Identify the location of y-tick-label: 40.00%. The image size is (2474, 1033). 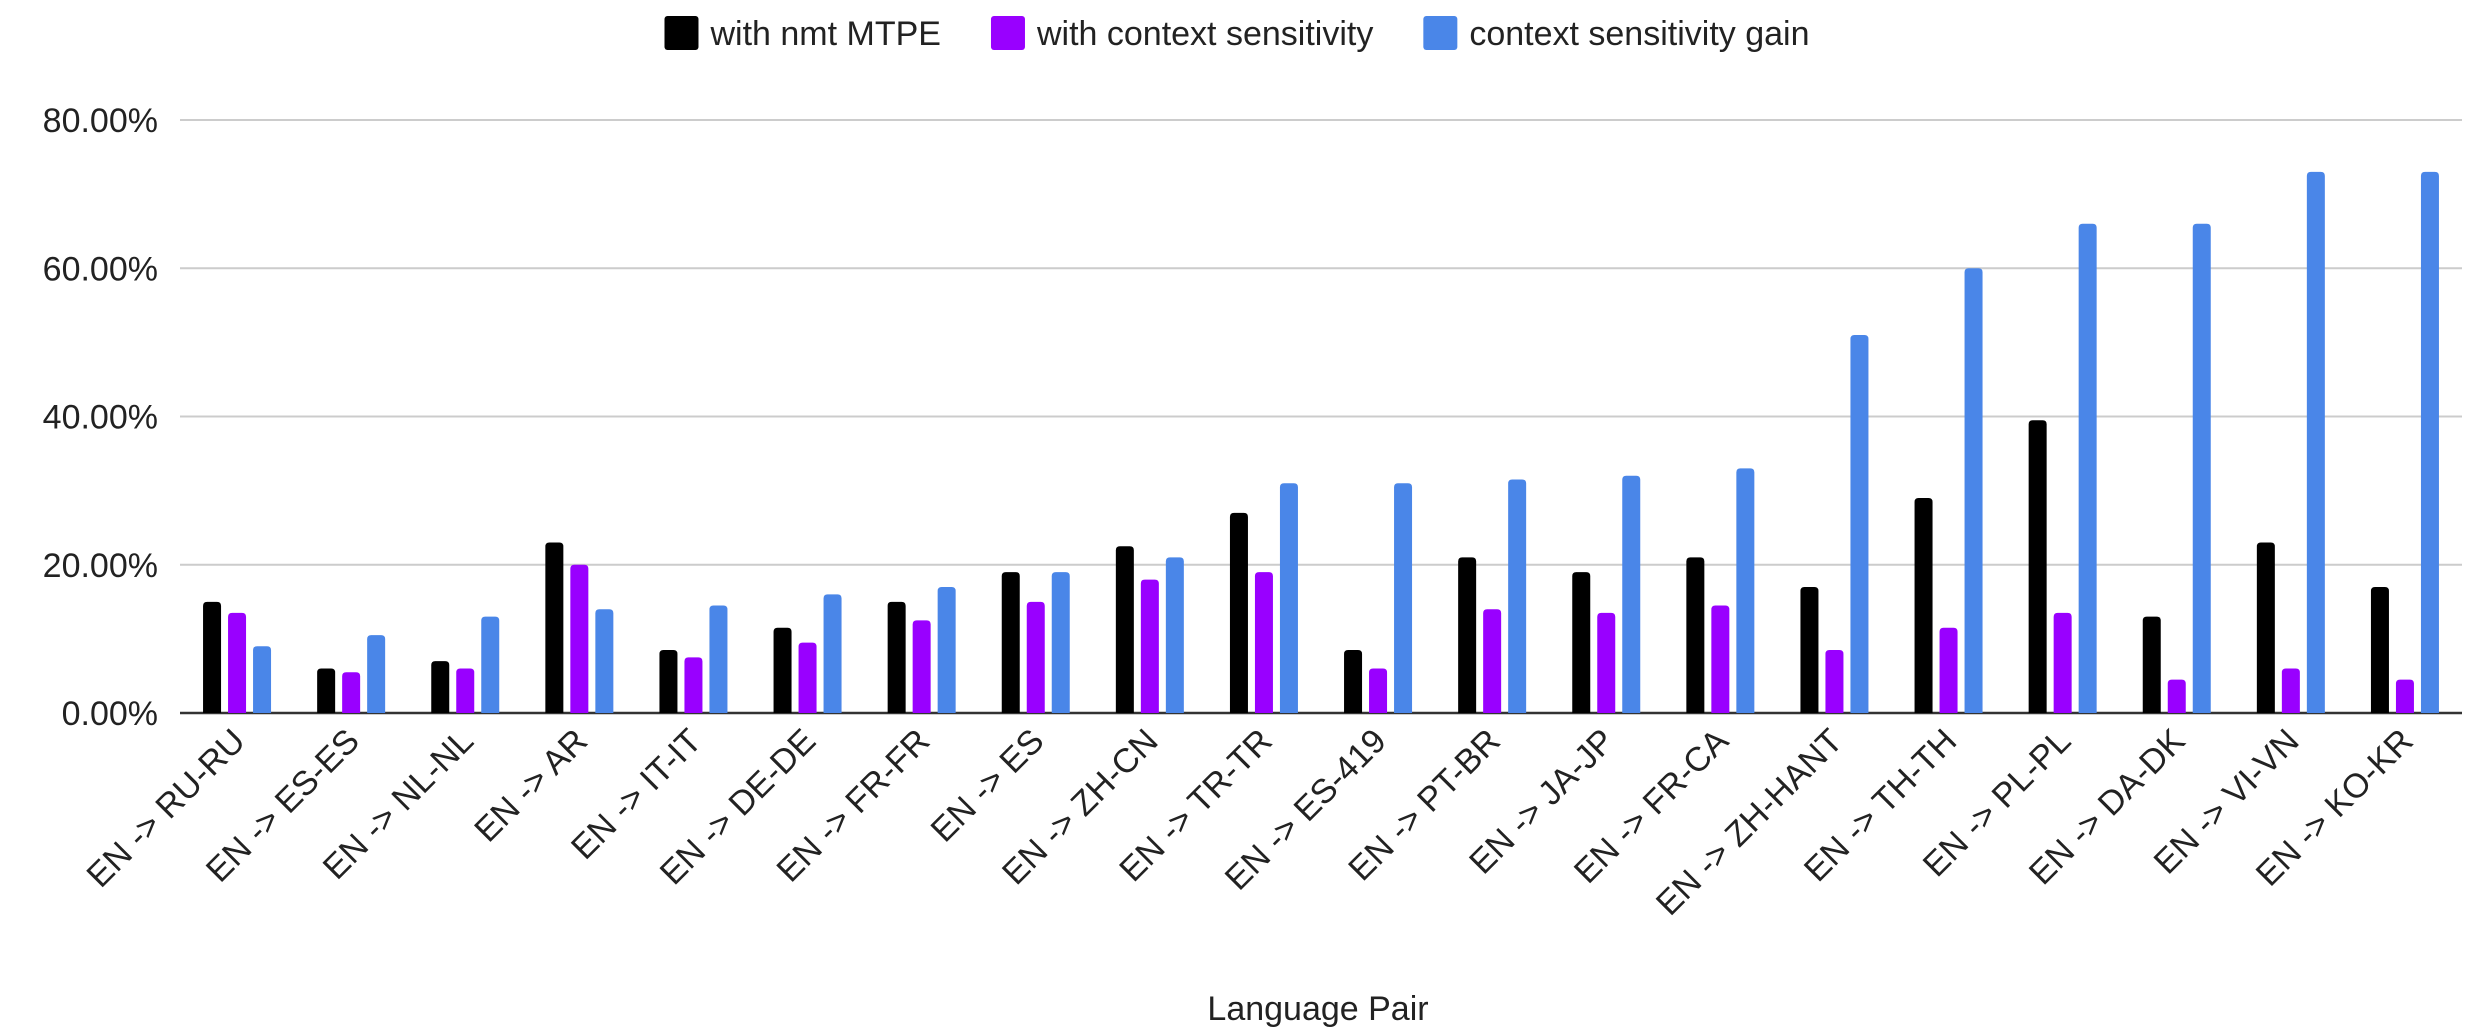
(100, 418).